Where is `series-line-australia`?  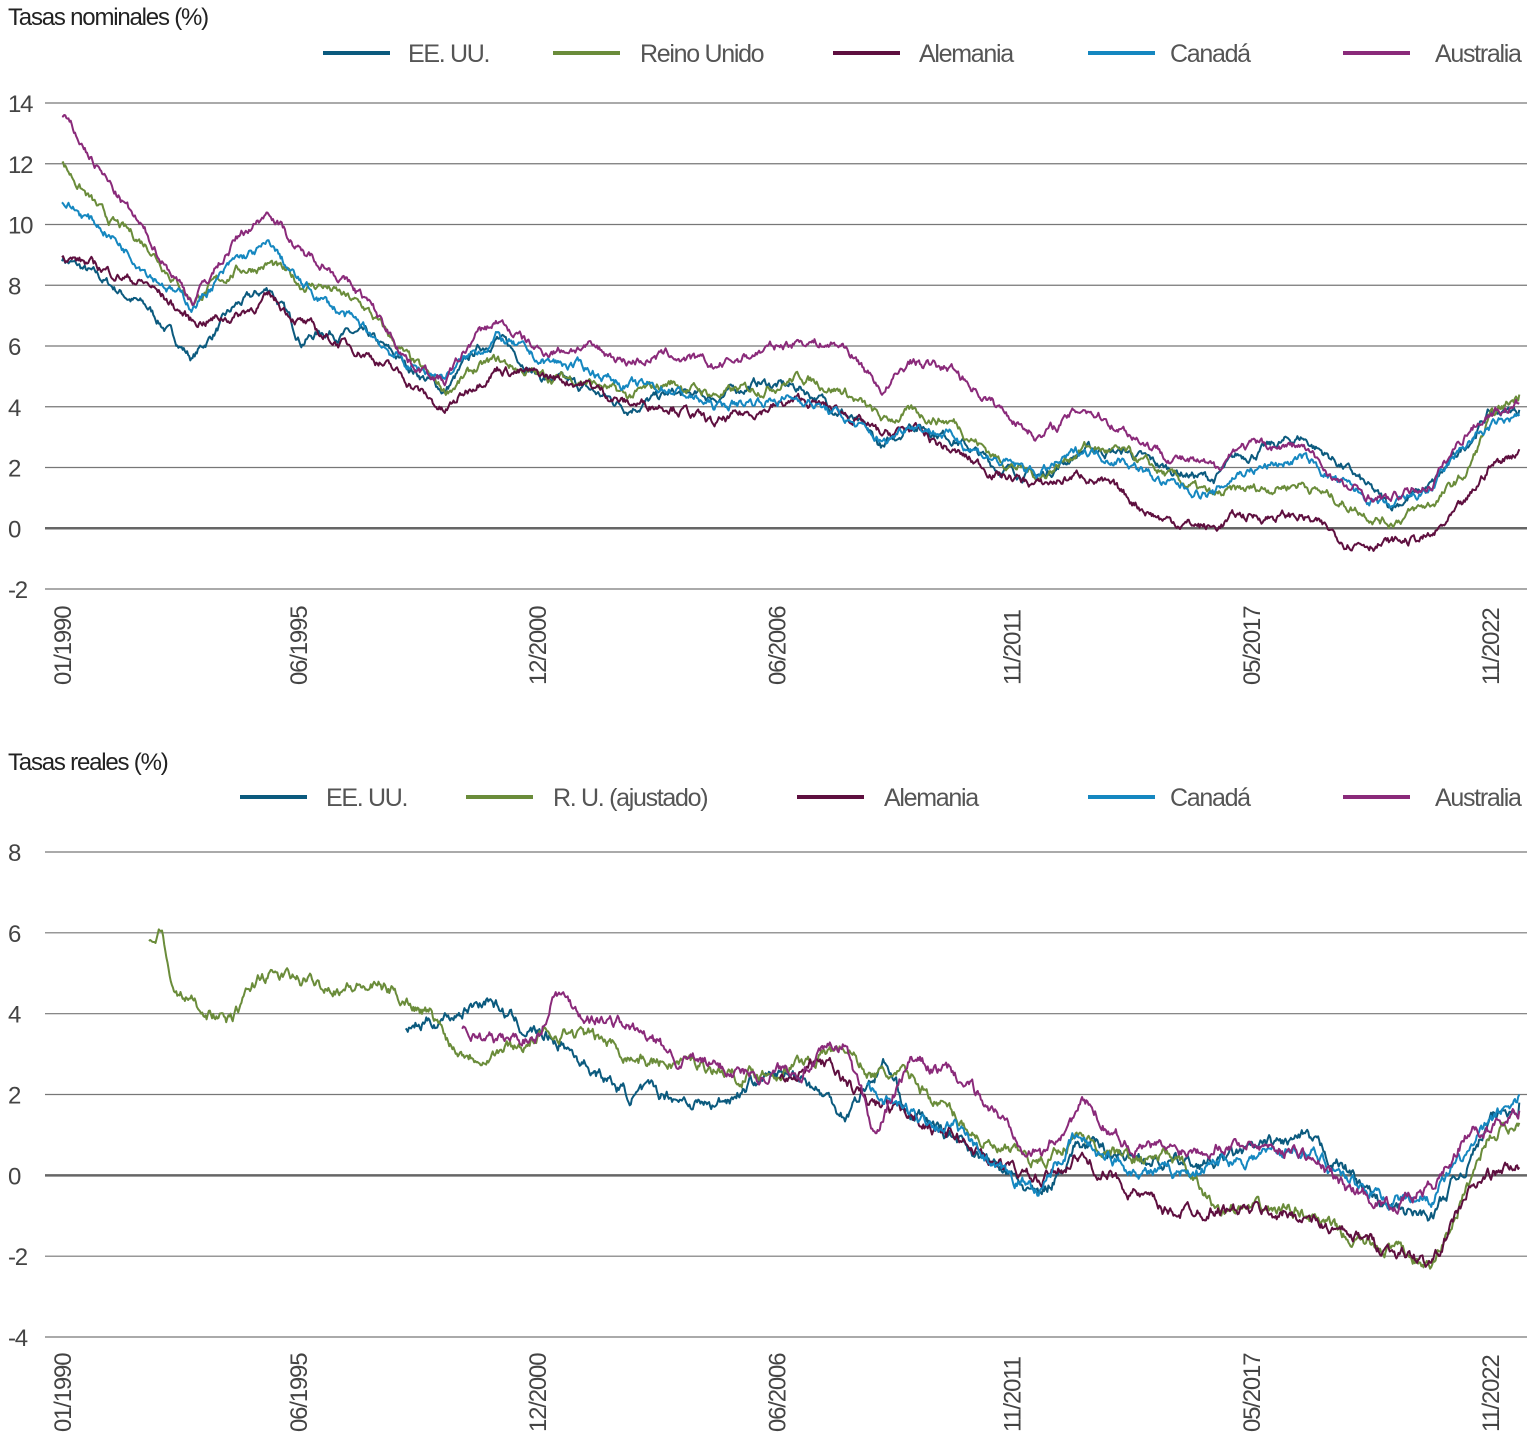
series-line-australia is located at coordinates (991, 1103).